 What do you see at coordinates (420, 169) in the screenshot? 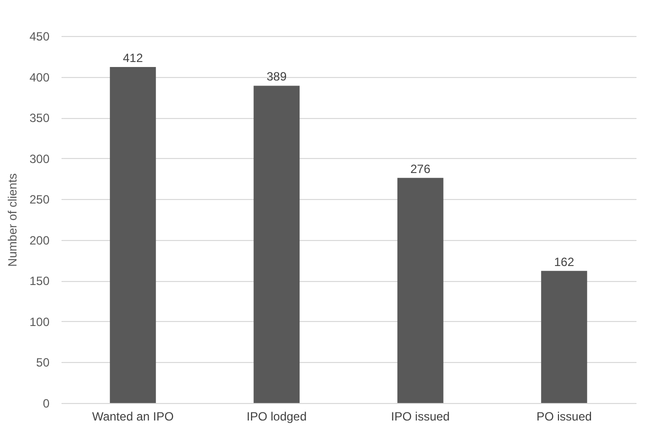
I see `data-label: 276` at bounding box center [420, 169].